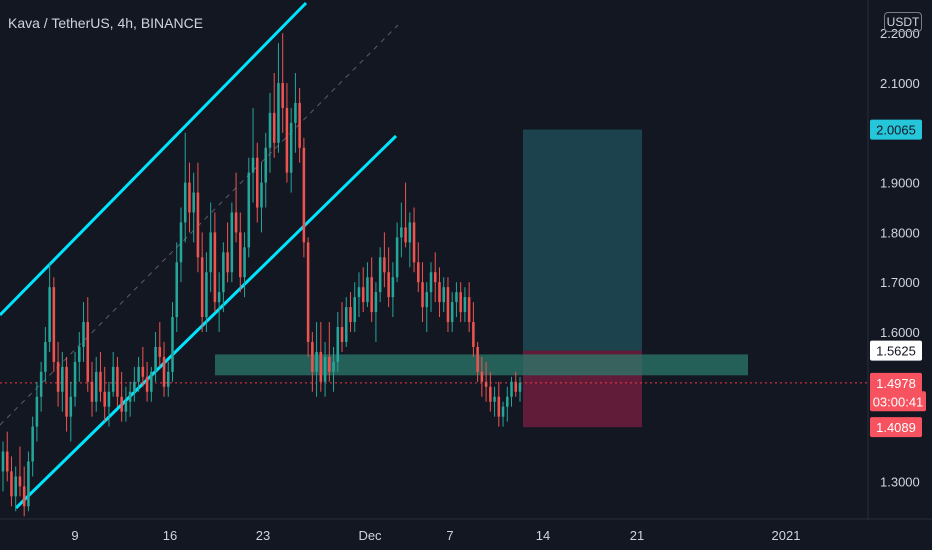 Image resolution: width=932 pixels, height=550 pixels. What do you see at coordinates (900, 33) in the screenshot?
I see `price-tick-label: 2.2000` at bounding box center [900, 33].